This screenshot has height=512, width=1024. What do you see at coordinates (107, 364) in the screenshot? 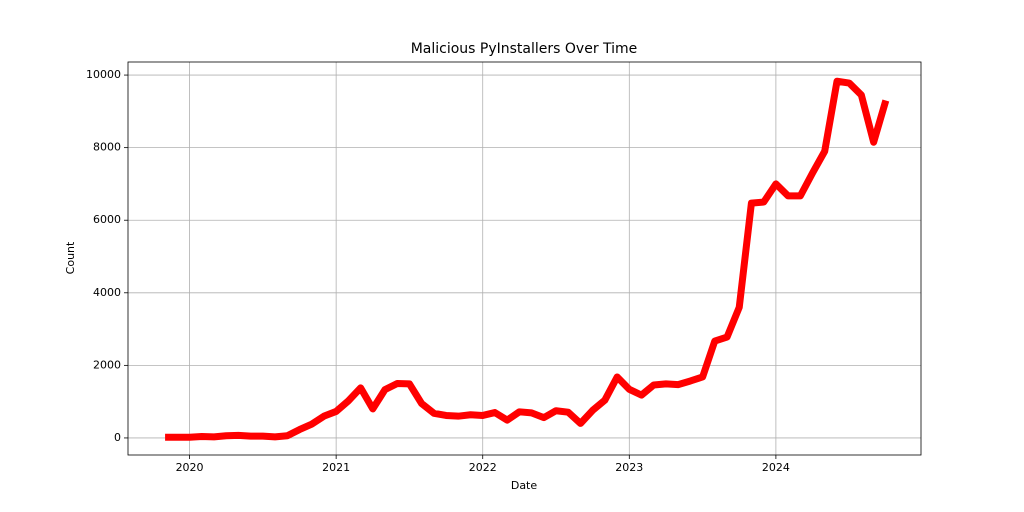
I see `y-tick-label: 2000` at bounding box center [107, 364].